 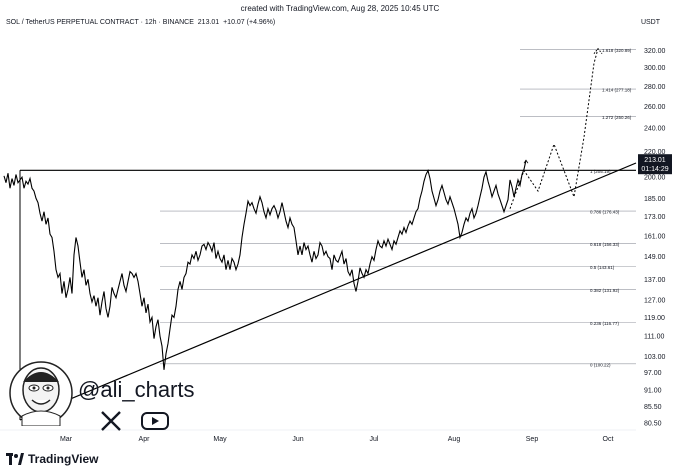 What do you see at coordinates (655, 128) in the screenshot?
I see `y-tick-4: 240.00` at bounding box center [655, 128].